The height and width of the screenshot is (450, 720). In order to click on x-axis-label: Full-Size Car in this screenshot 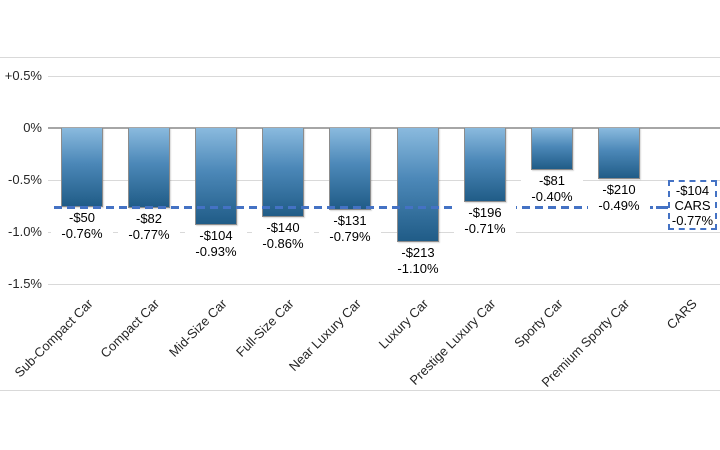, I will do `click(264, 328)`.